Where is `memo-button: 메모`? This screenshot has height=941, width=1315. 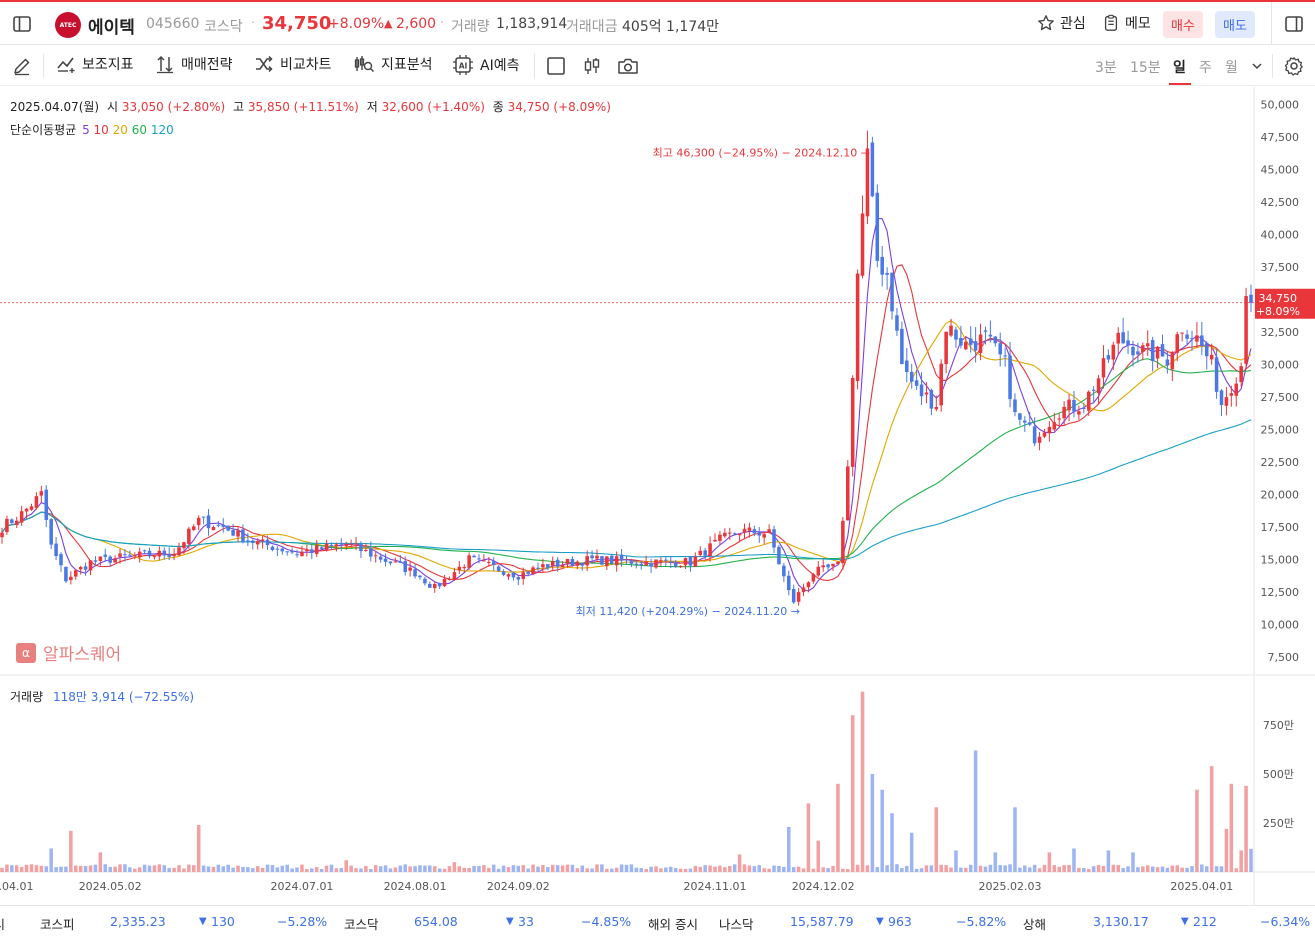
memo-button: 메모 is located at coordinates (1126, 23).